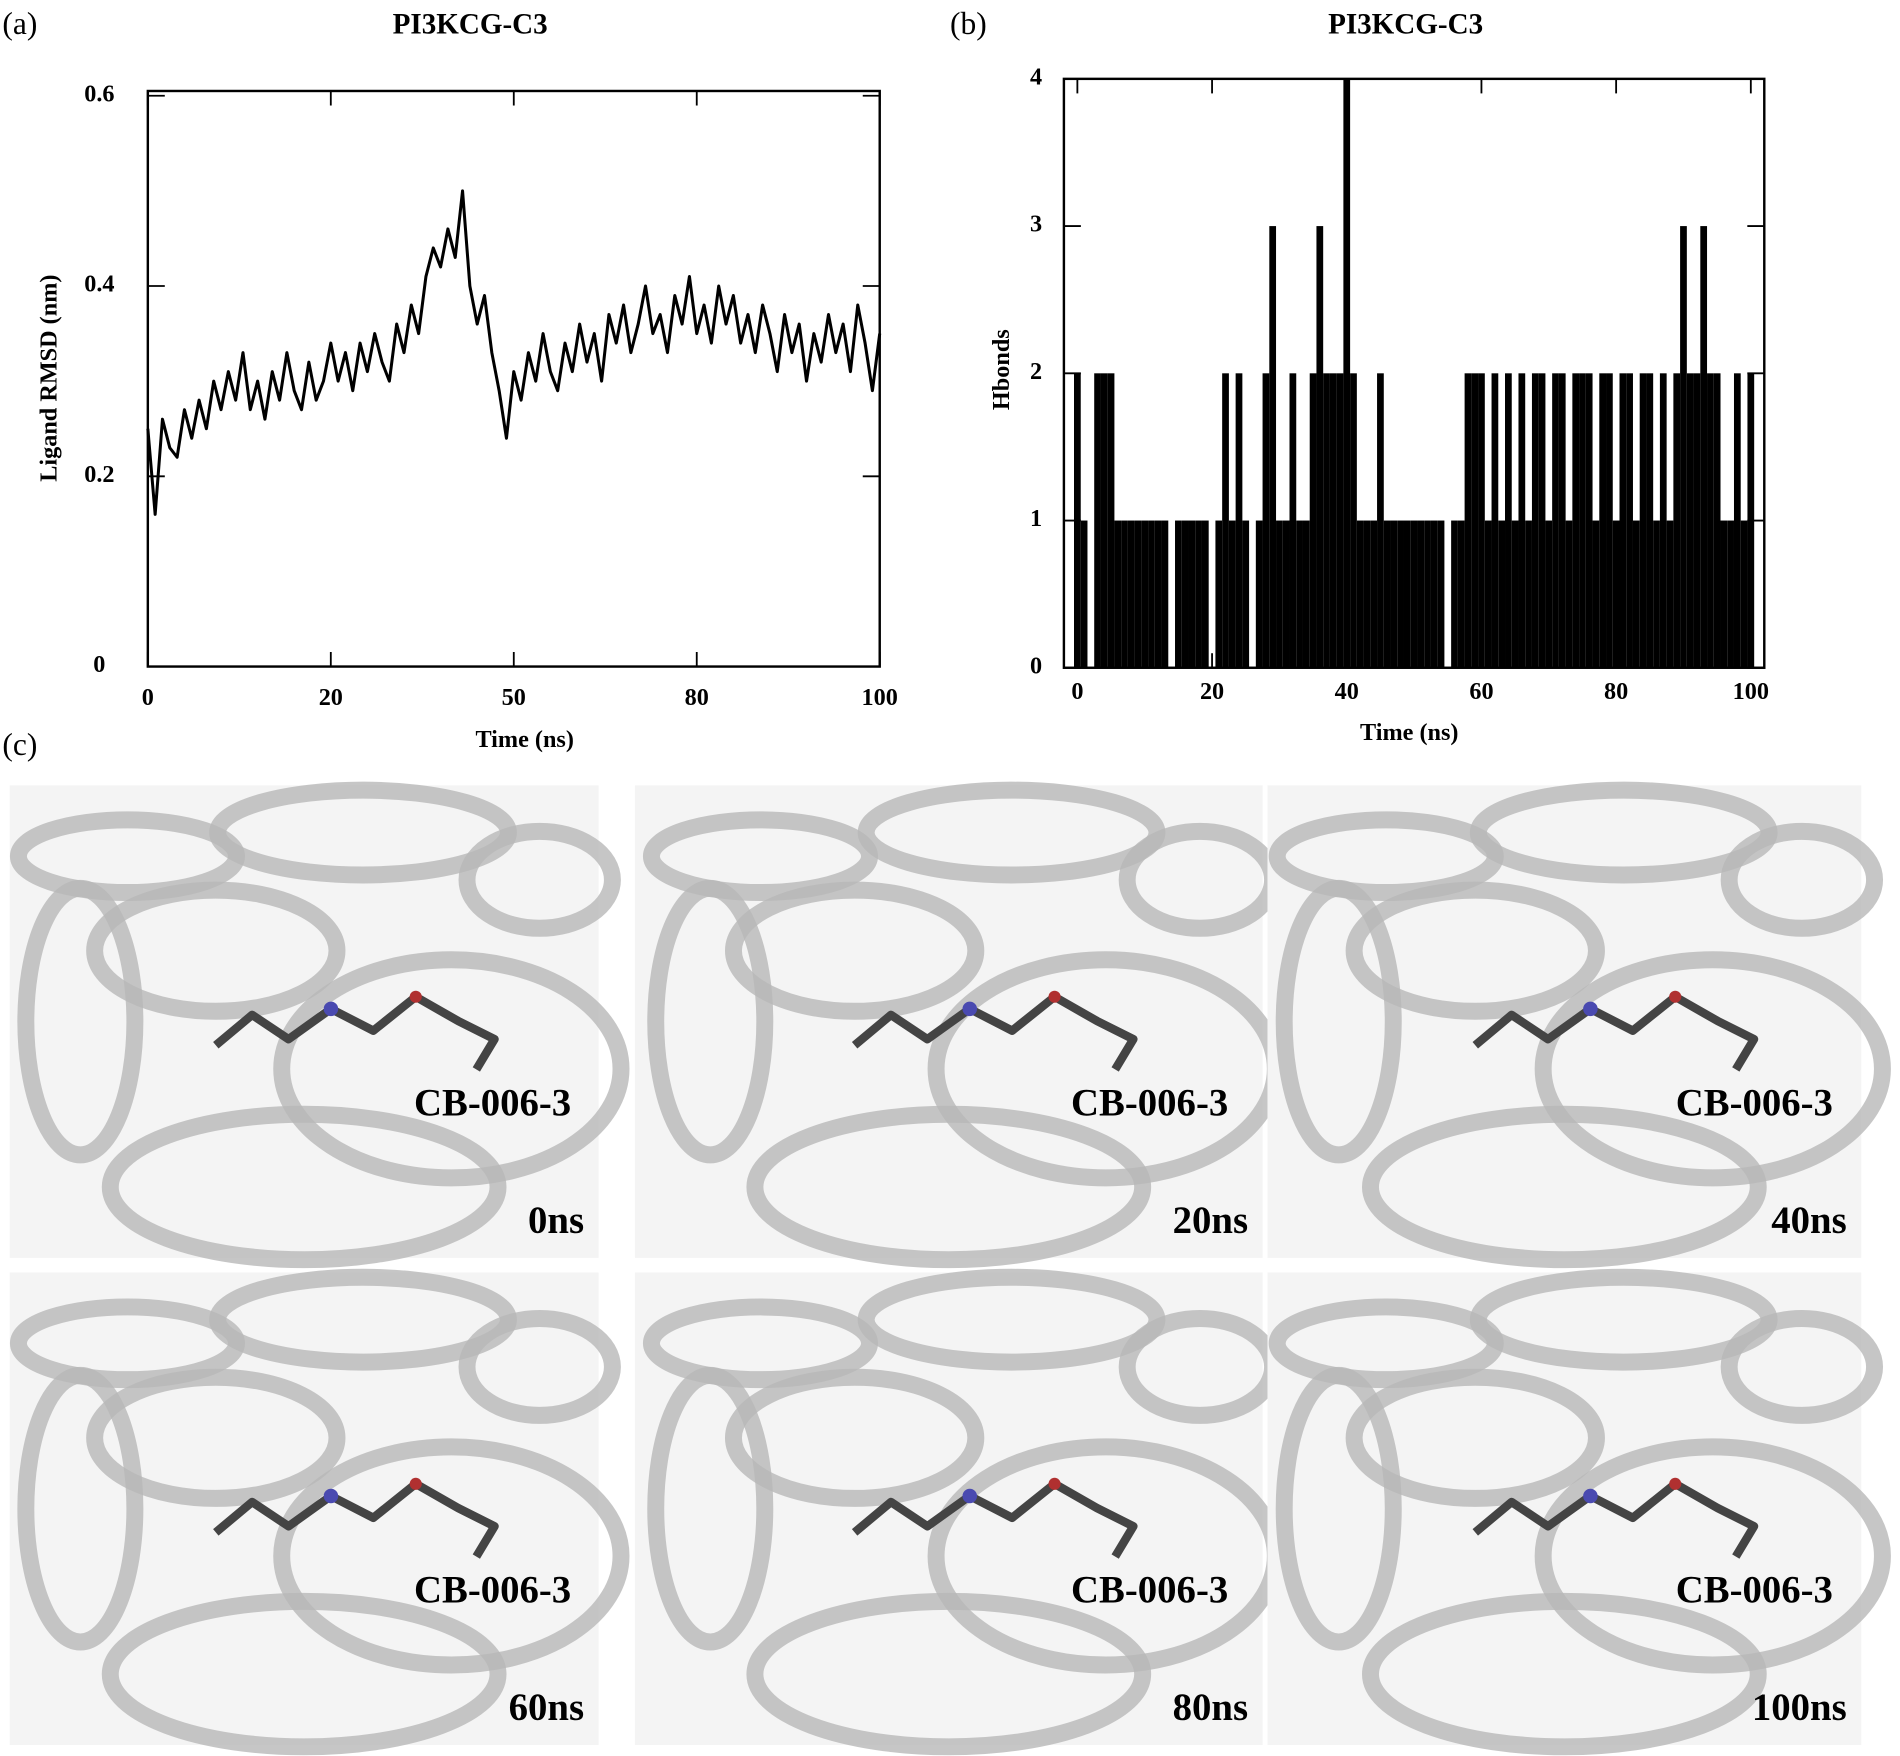  What do you see at coordinates (99, 284) in the screenshot?
I see `y-tick-label: 0.4` at bounding box center [99, 284].